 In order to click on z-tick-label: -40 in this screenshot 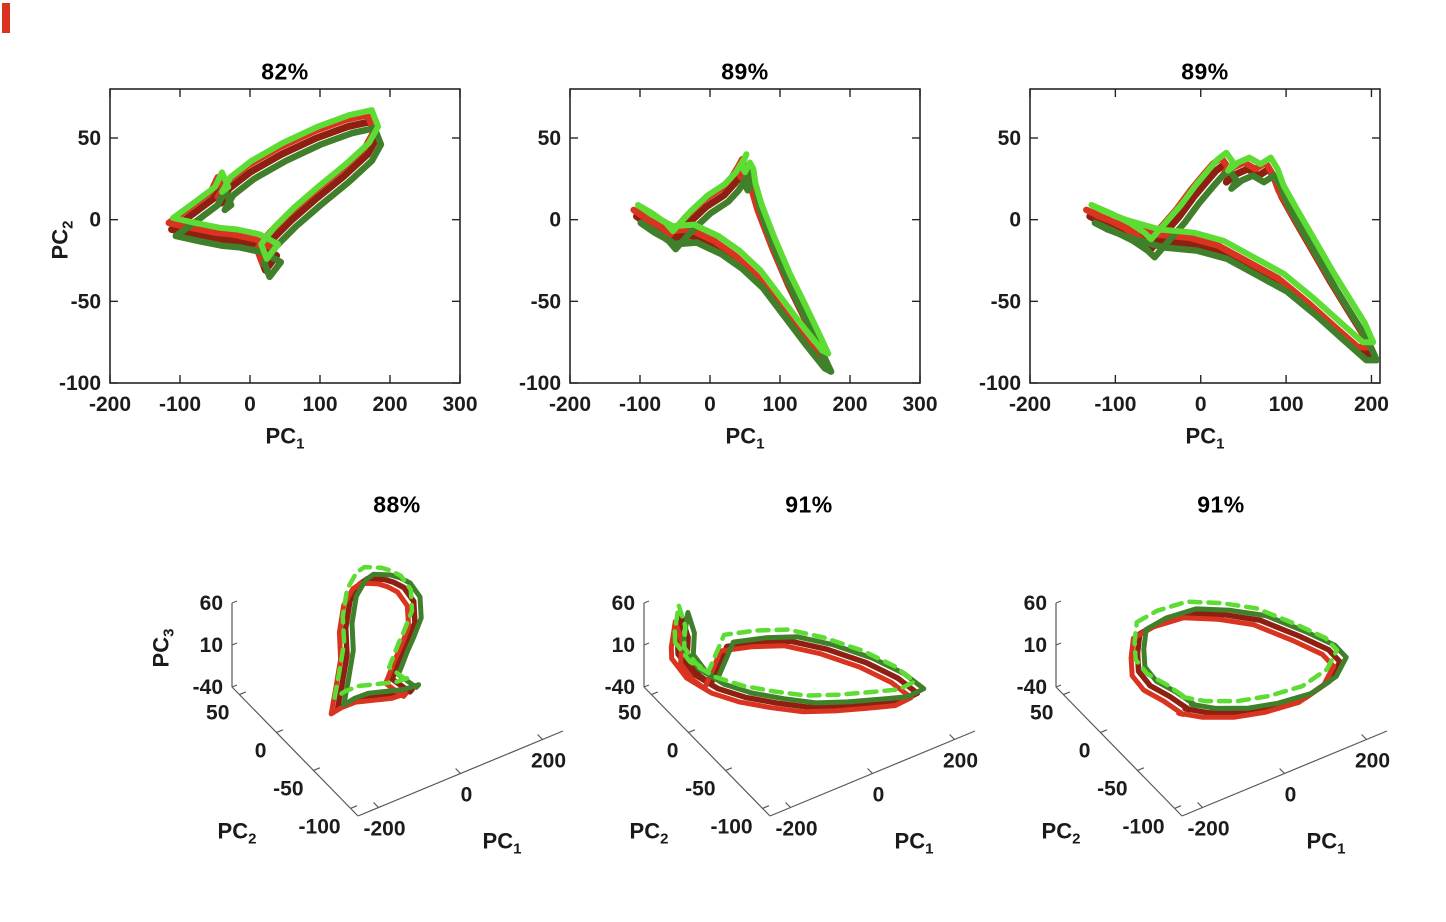, I will do `click(208, 687)`.